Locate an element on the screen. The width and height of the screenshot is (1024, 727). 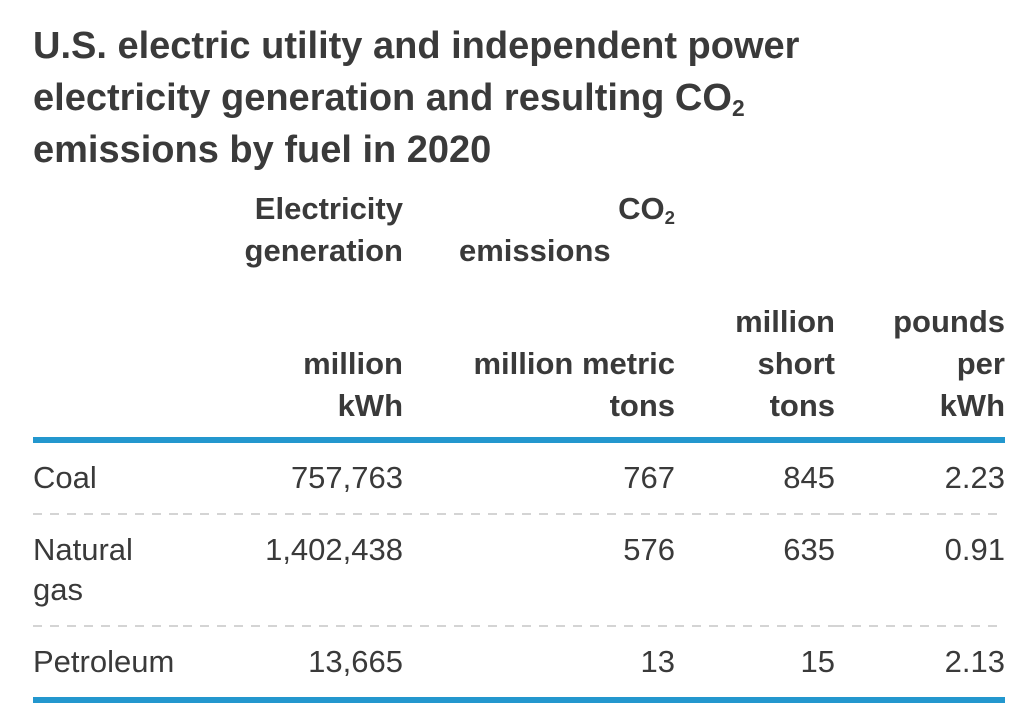
metric-tons-value: 13 is located at coordinates (539, 664).